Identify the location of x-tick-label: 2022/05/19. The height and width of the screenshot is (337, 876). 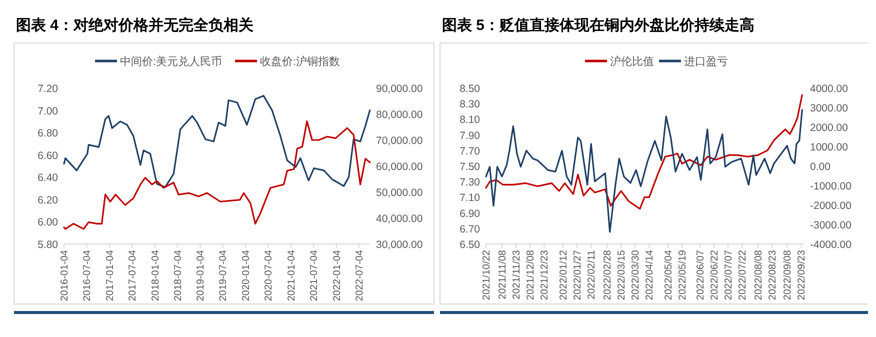
(683, 275).